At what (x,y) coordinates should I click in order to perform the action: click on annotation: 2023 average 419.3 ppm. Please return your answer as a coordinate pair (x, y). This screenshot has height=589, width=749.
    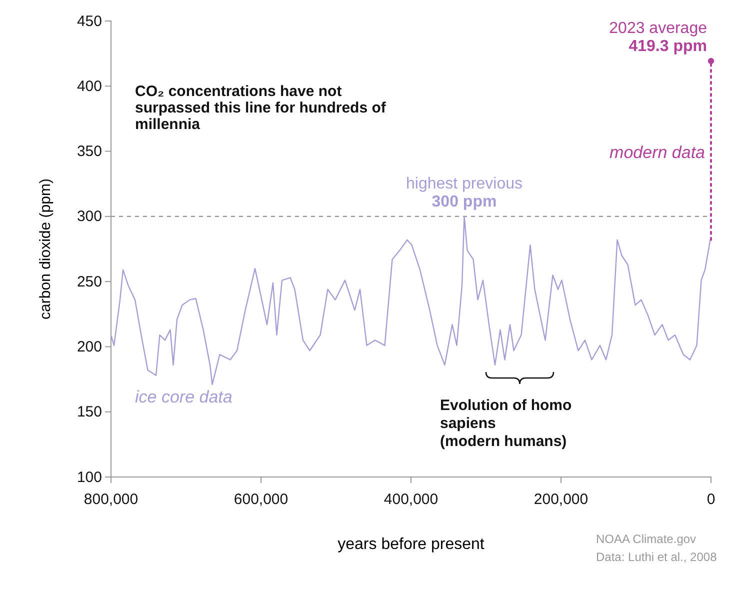
    Looking at the image, I should click on (658, 37).